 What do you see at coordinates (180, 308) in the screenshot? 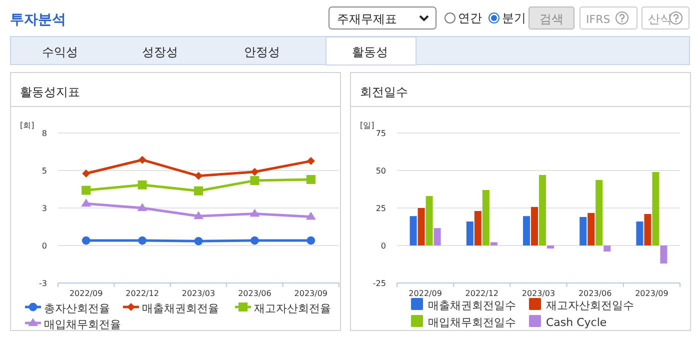
I see `legend-label: 매출채권회전율` at bounding box center [180, 308].